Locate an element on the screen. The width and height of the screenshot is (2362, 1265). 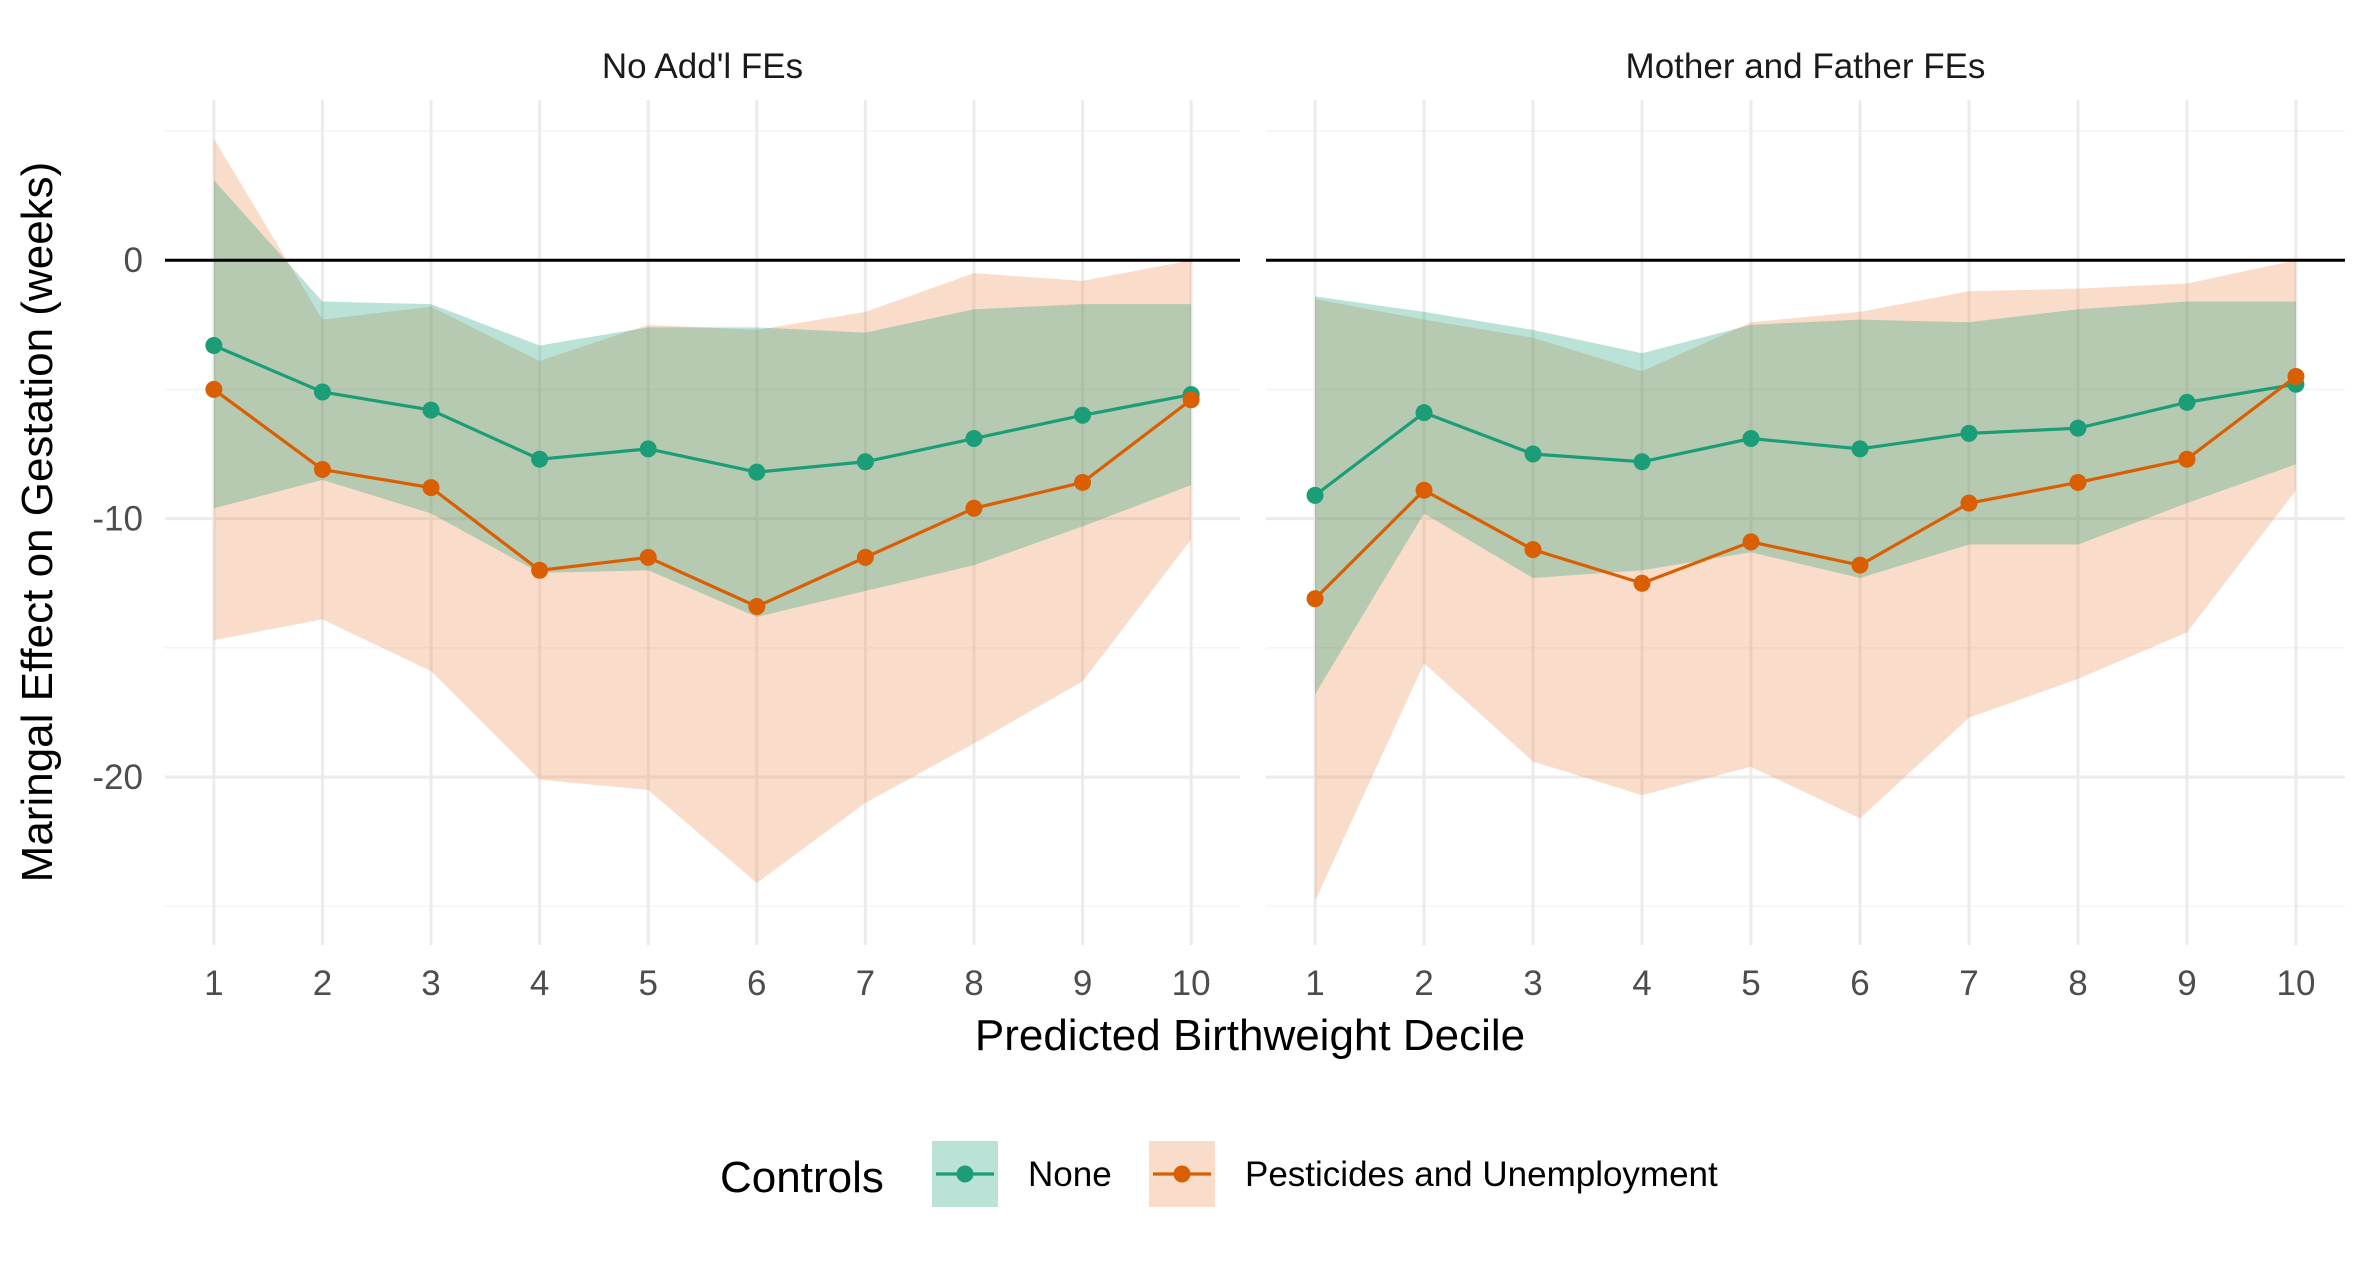
panel-title: Mother and Father FEs is located at coordinates (1806, 66).